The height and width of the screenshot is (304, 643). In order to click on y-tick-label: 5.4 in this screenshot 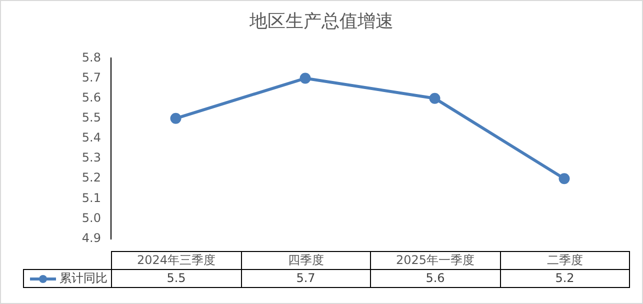, I will do `click(91, 137)`.